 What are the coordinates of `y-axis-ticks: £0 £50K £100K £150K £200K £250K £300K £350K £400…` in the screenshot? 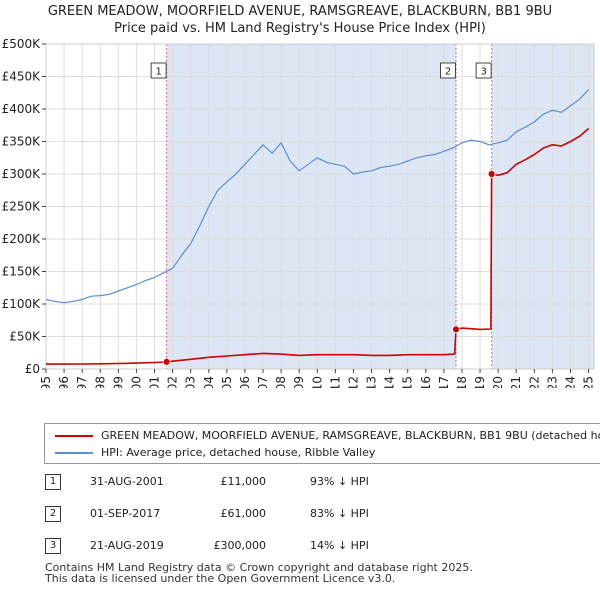 It's located at (24, 207).